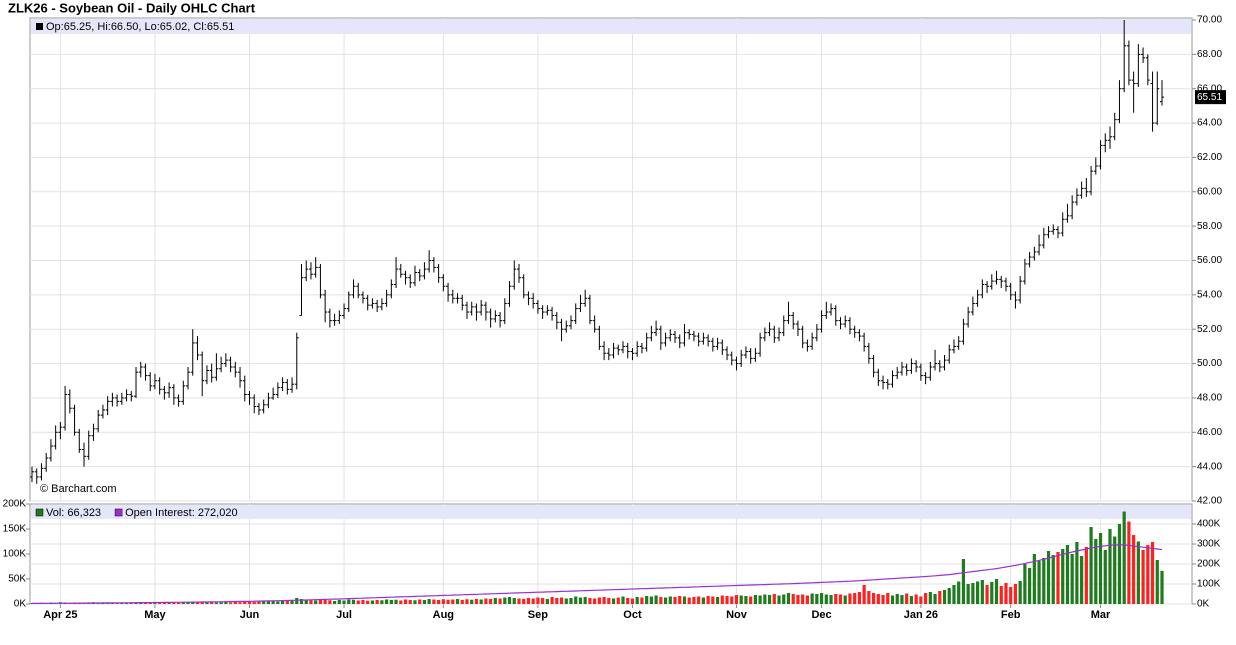  Describe the element at coordinates (611, 554) in the screenshot. I see `volume-panel` at that location.